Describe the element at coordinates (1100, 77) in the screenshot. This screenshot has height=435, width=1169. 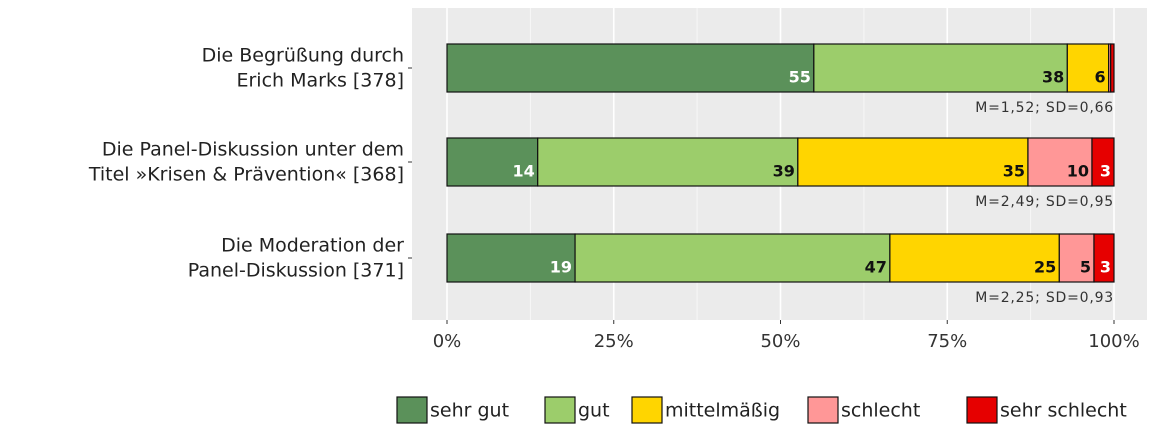
I see `value-label: 6` at that location.